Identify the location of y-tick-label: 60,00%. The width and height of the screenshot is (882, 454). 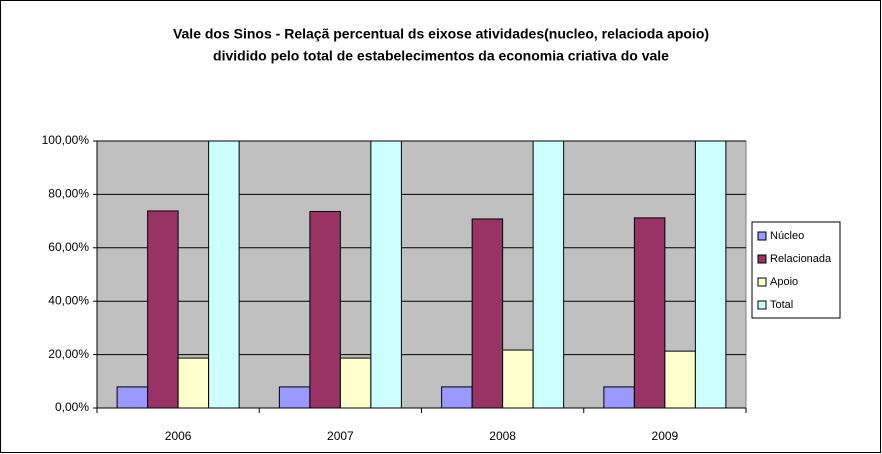
(68, 247).